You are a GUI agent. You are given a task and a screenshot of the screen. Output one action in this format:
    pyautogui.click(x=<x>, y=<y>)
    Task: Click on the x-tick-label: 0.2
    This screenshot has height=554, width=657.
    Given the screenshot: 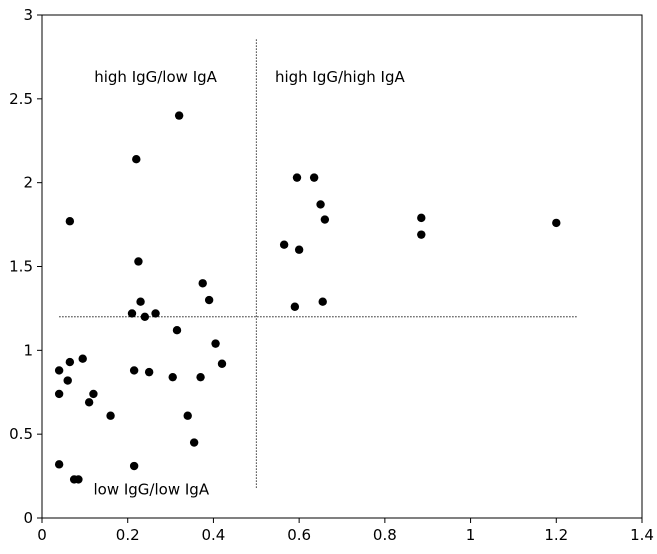 What is the action you would take?
    pyautogui.click(x=128, y=535)
    